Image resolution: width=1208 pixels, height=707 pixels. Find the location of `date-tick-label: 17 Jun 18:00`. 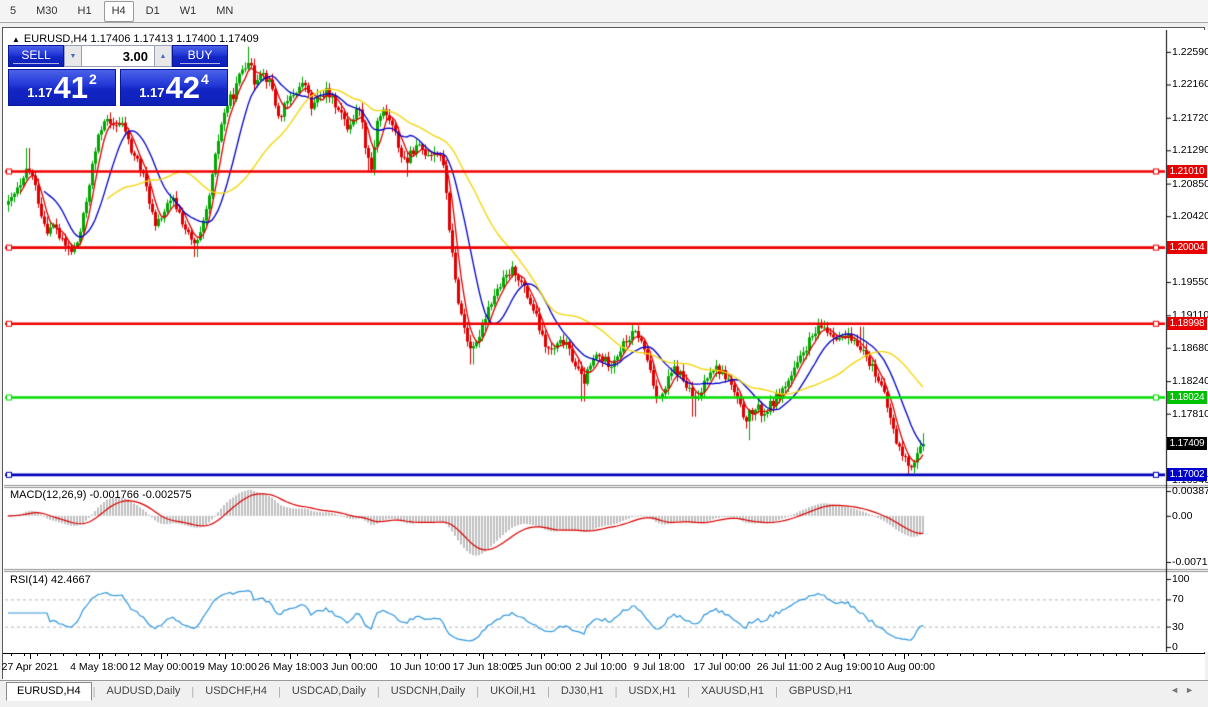

date-tick-label: 17 Jun 18:00 is located at coordinates (483, 667).